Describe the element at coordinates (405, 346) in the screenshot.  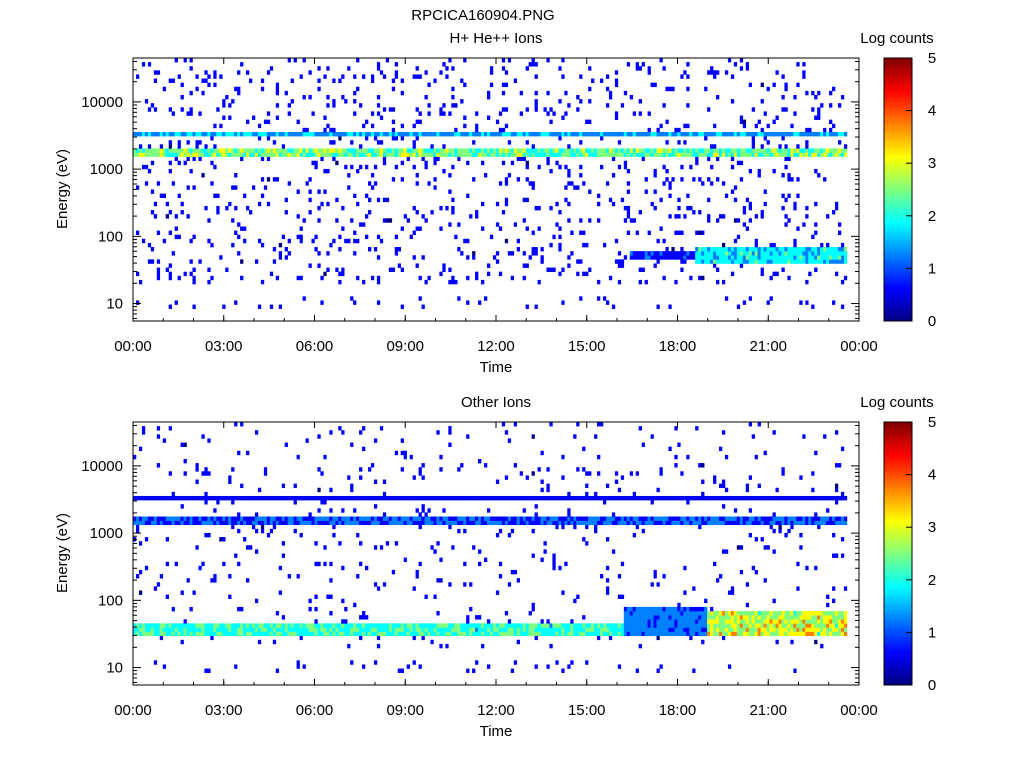
I see `x-tick-label: 09:00` at that location.